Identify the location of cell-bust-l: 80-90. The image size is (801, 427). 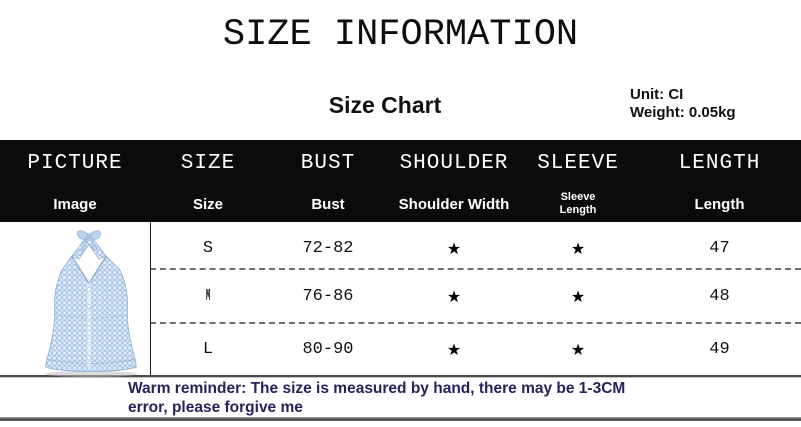
(328, 349).